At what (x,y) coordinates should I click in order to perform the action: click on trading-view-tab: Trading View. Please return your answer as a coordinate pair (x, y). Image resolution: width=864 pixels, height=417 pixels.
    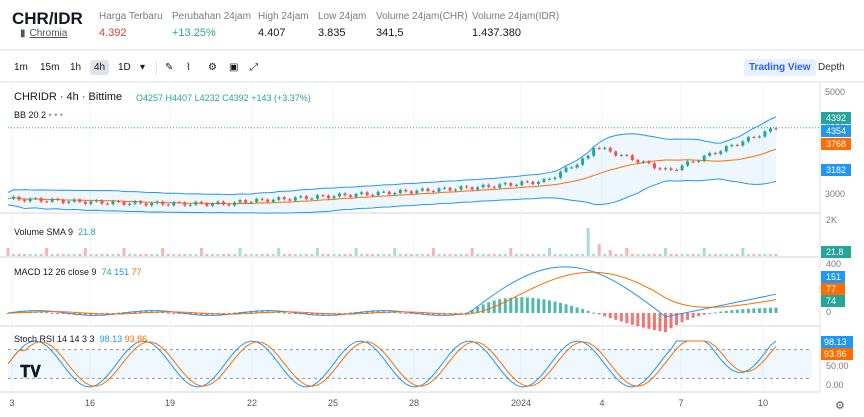
    Looking at the image, I should click on (780, 67).